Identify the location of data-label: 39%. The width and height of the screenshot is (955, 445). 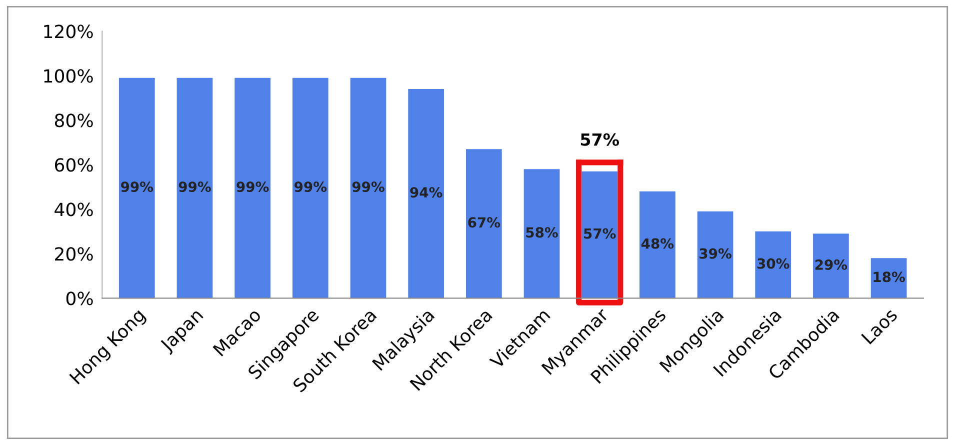
(716, 253).